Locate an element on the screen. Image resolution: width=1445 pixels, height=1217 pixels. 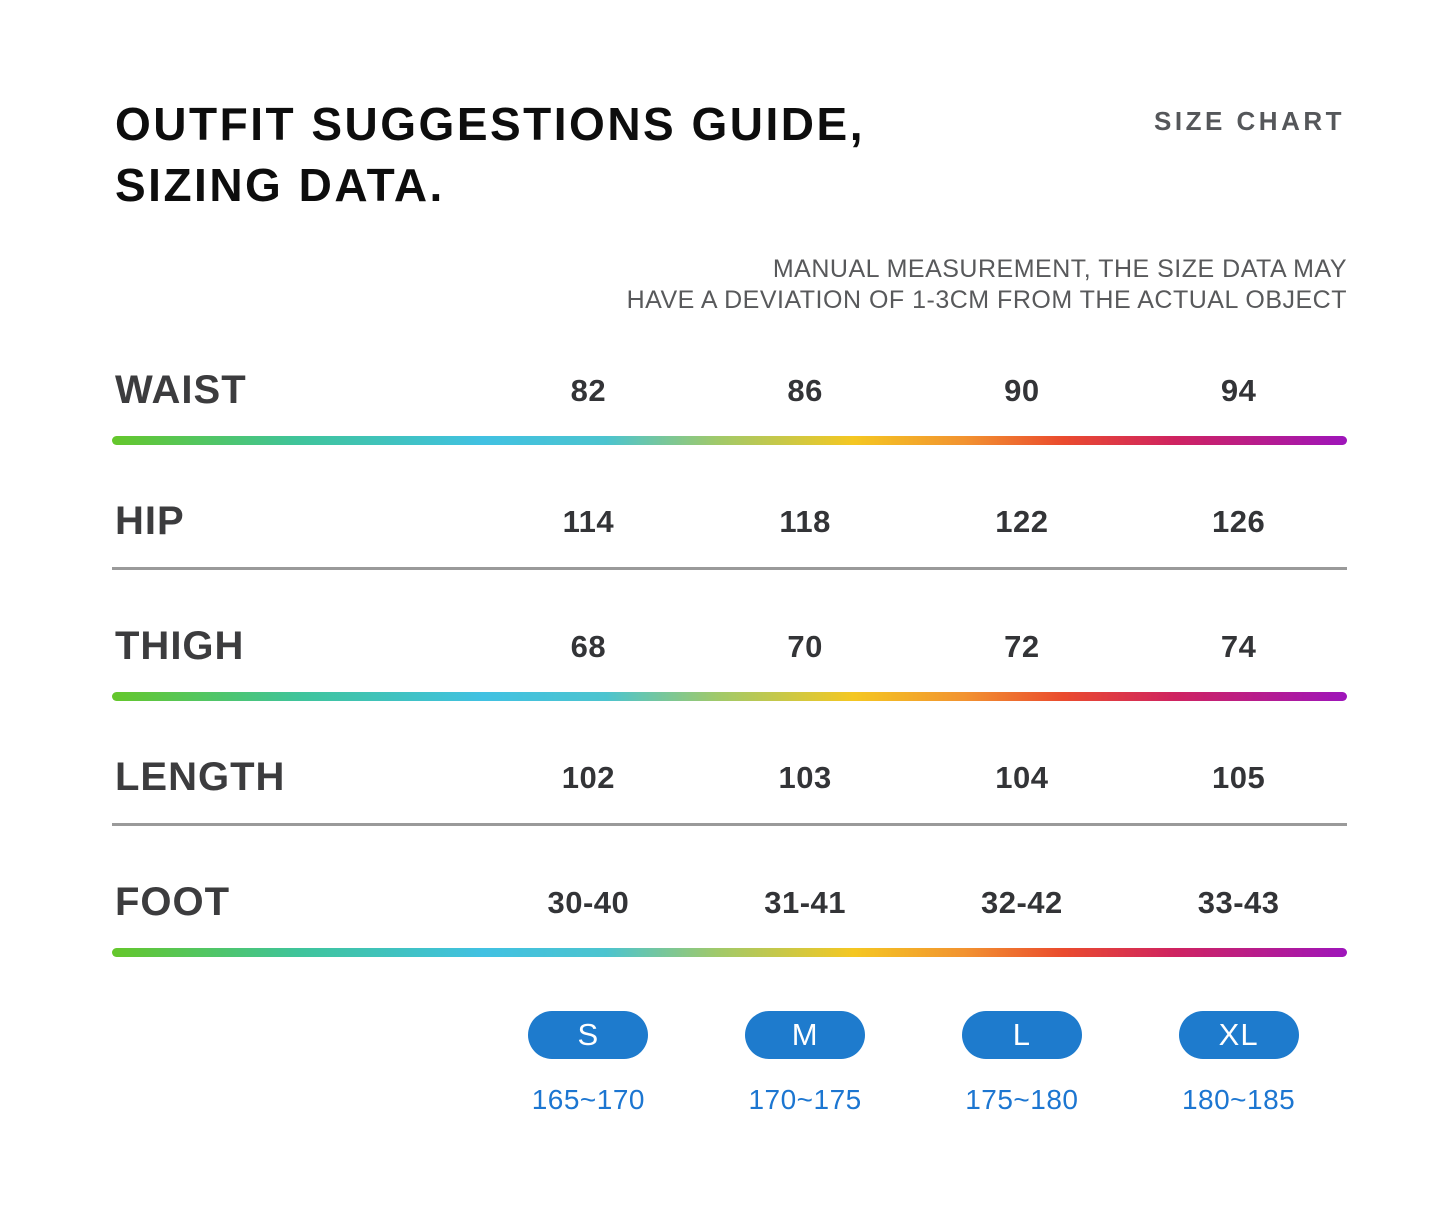
row-label-hip: HIP is located at coordinates (150, 521).